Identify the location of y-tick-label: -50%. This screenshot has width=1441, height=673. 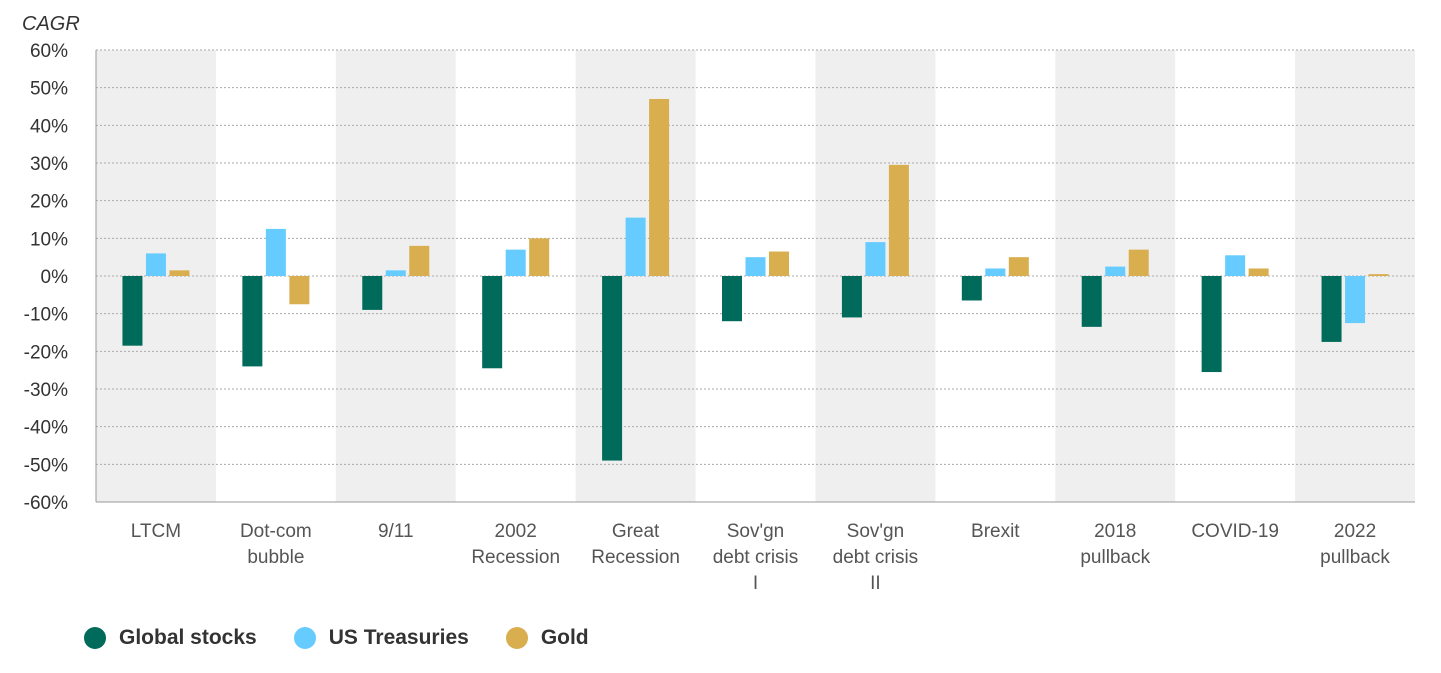
(46, 465).